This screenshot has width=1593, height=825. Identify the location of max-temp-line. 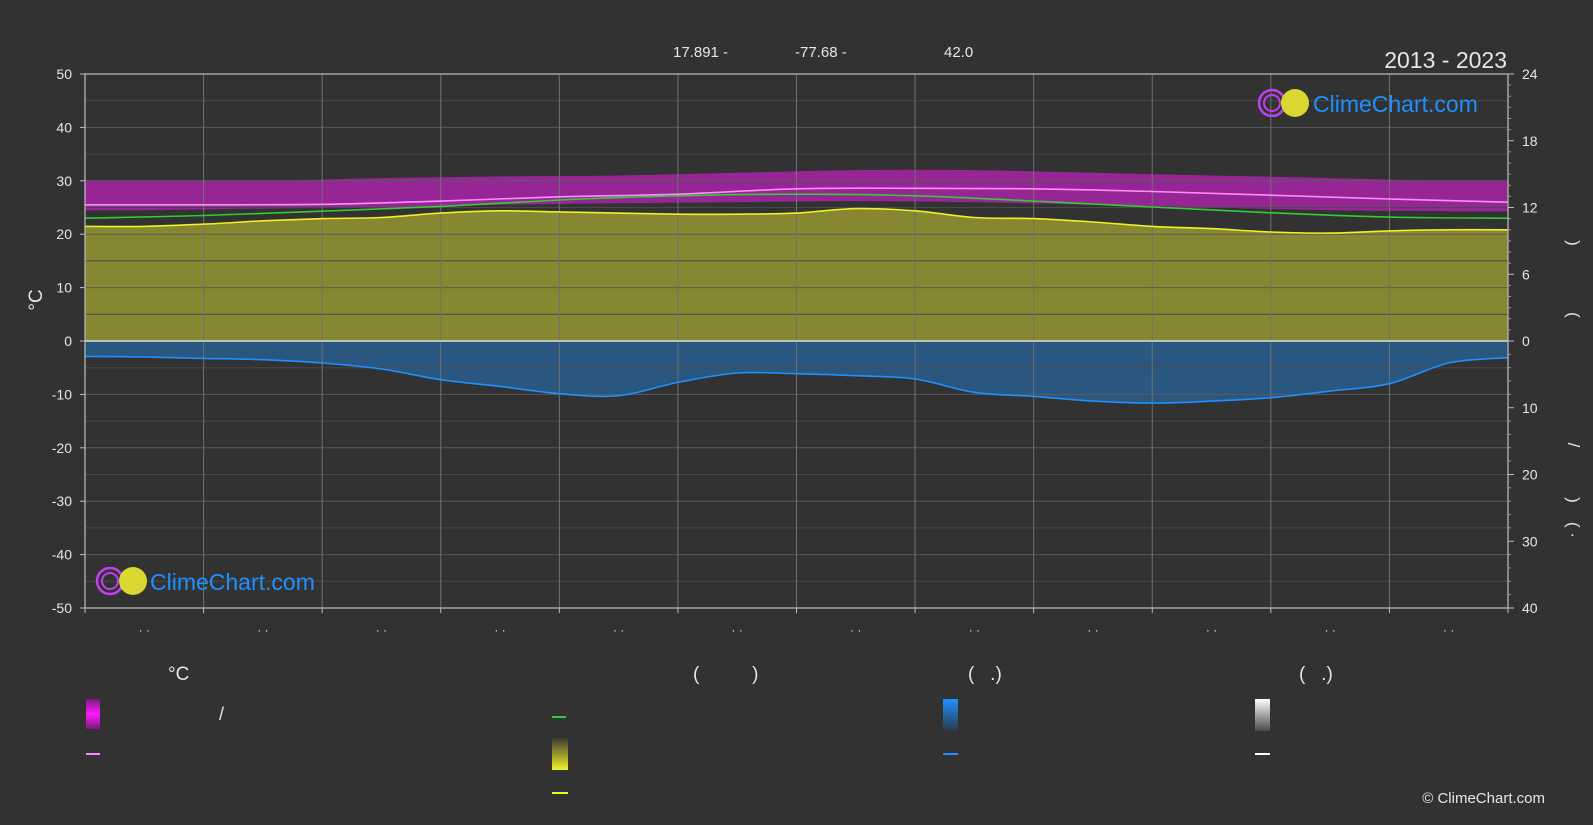
(796, 196).